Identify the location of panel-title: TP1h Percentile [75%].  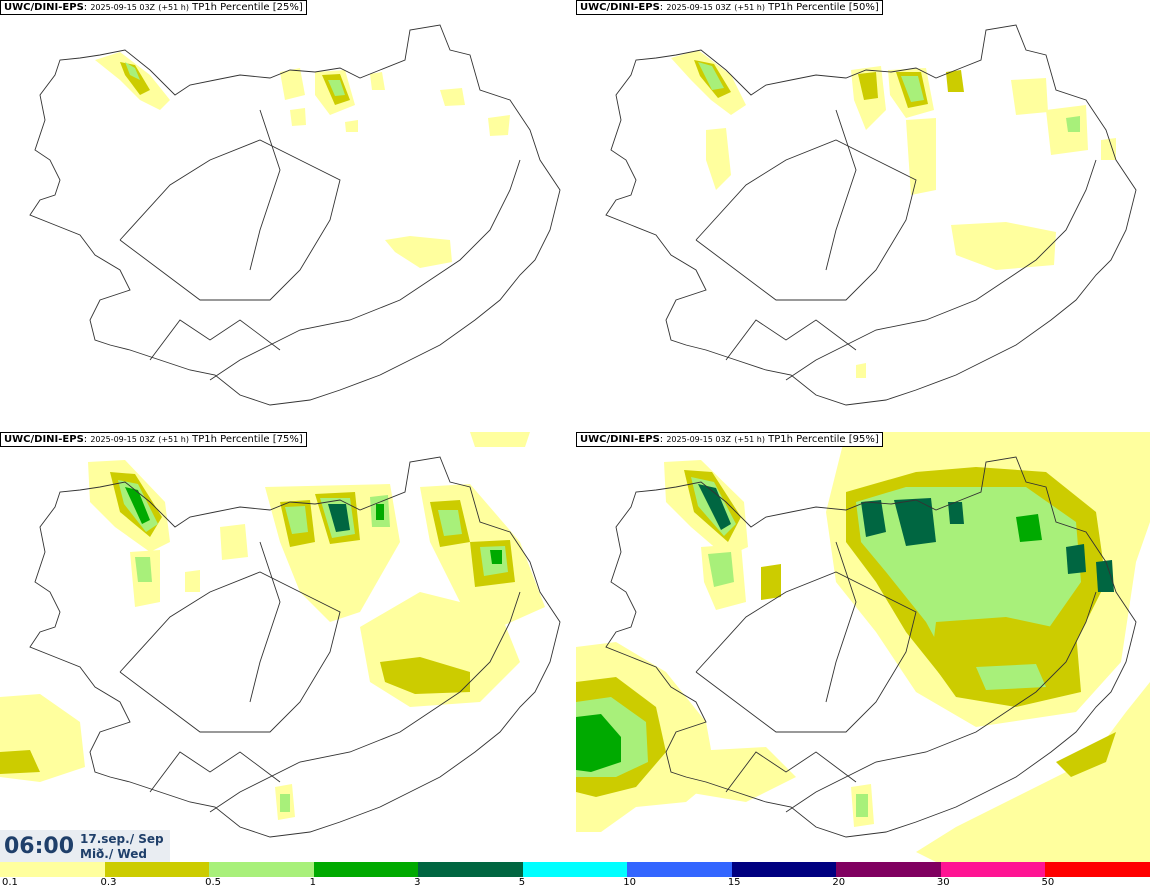
(247, 439).